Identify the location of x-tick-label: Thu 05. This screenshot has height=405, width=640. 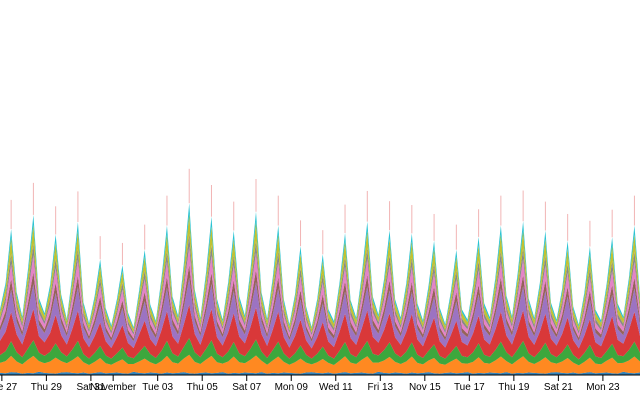
(203, 387).